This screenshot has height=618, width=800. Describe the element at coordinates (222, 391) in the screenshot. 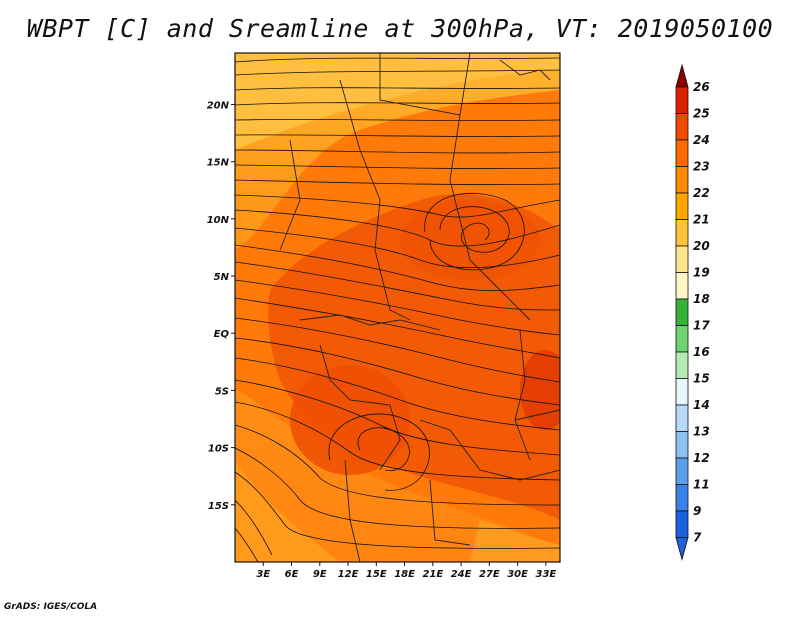

I see `lat-label: 5S` at that location.